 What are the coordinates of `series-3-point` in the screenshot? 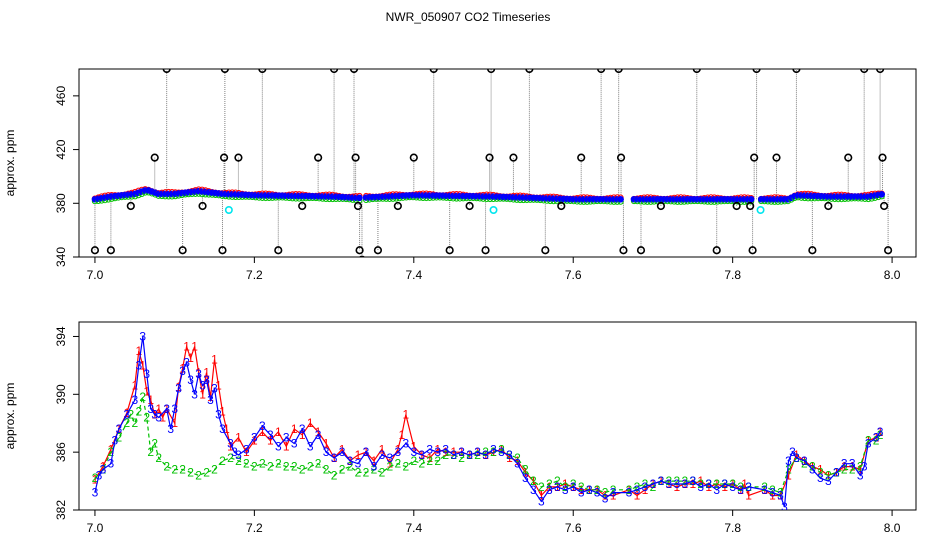 It's located at (359, 198).